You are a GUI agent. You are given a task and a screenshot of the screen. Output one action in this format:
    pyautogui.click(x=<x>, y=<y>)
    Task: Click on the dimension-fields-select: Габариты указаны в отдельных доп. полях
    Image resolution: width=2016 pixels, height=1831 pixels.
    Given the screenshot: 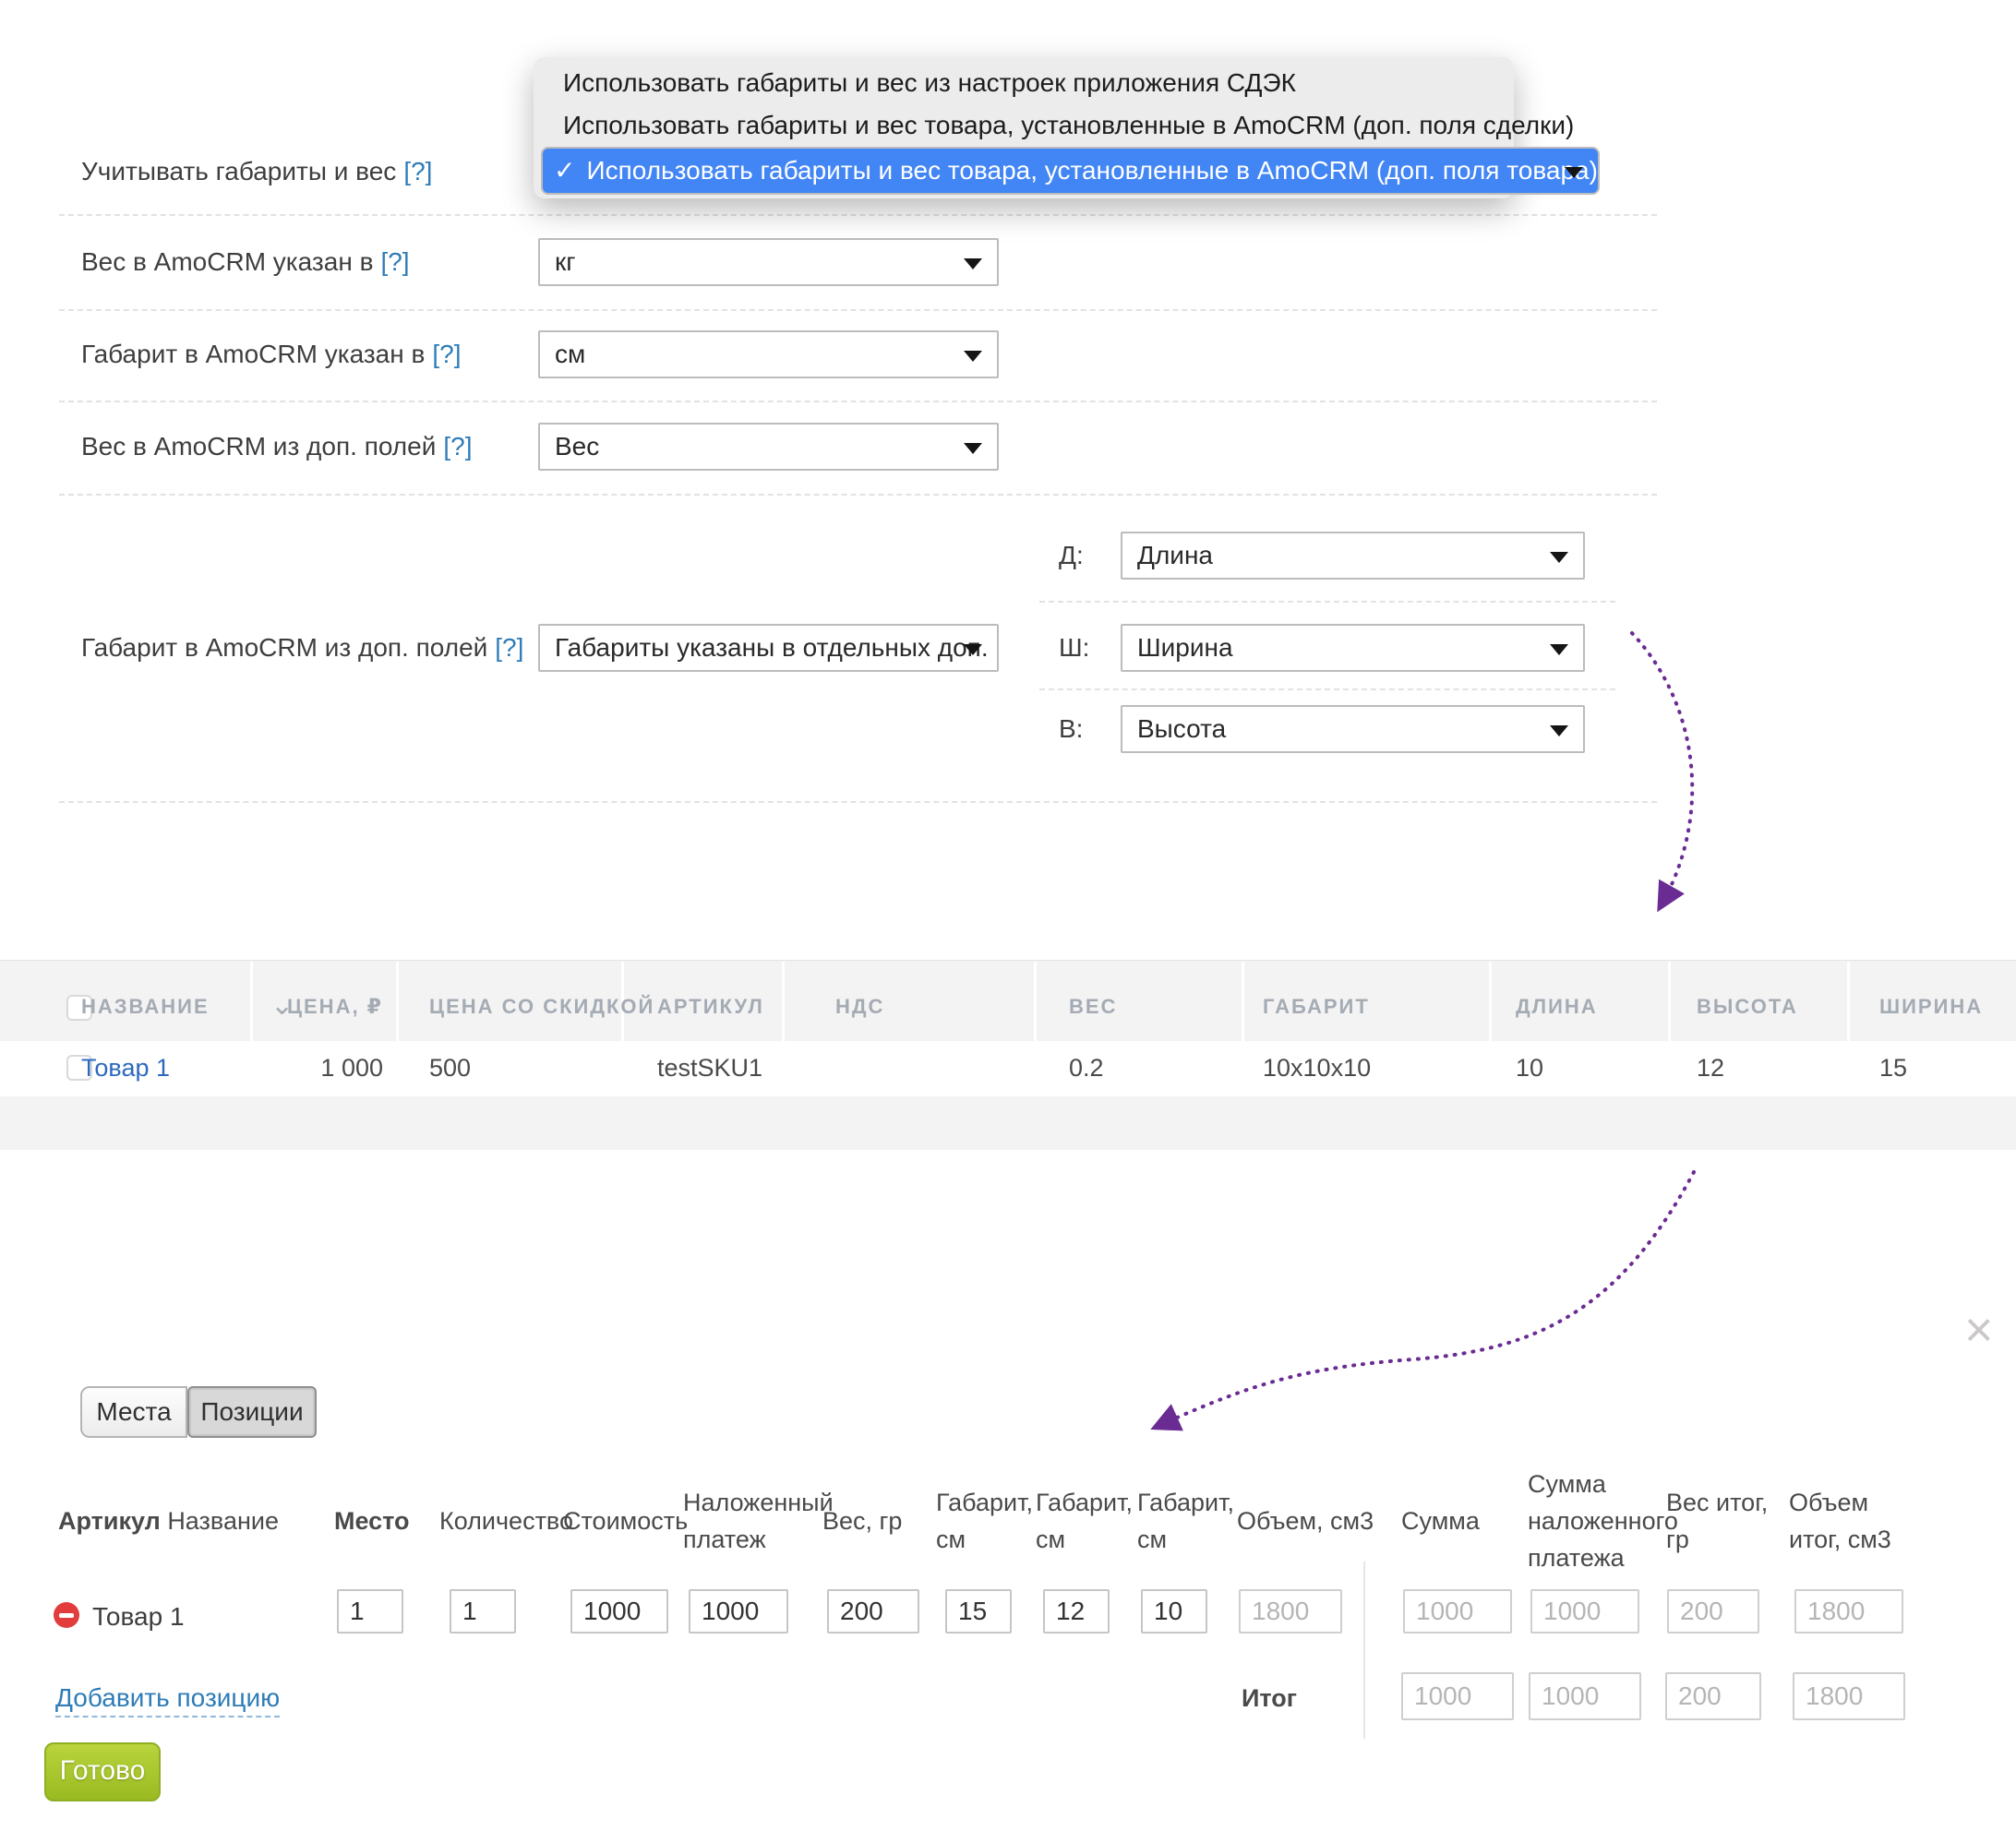 What is the action you would take?
    pyautogui.click(x=768, y=648)
    